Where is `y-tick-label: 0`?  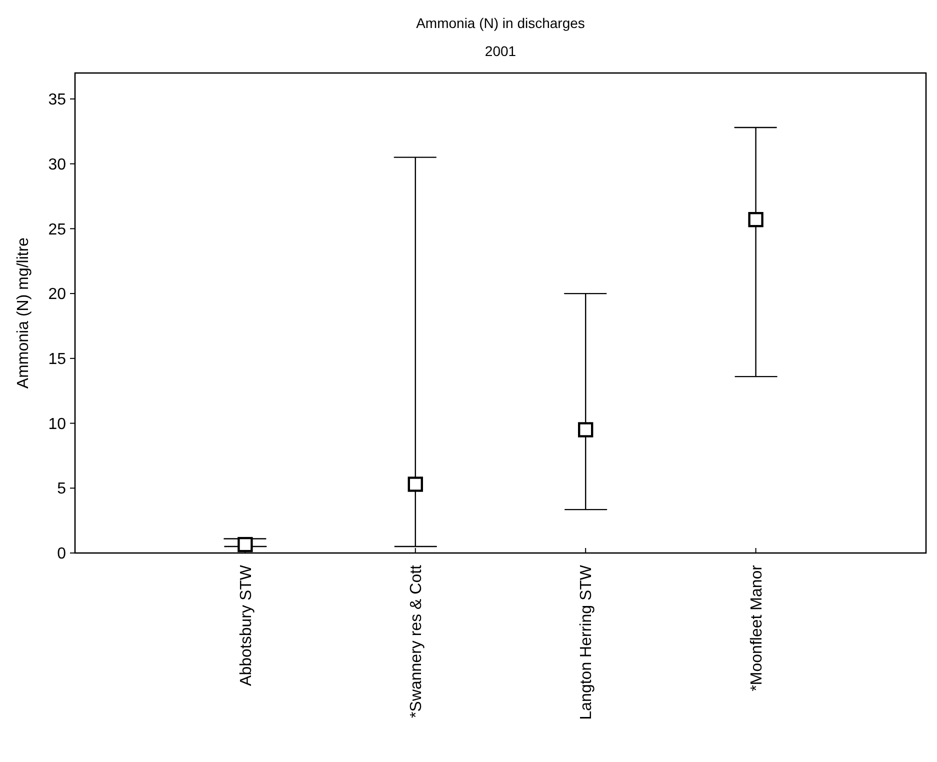
y-tick-label: 0 is located at coordinates (61, 554).